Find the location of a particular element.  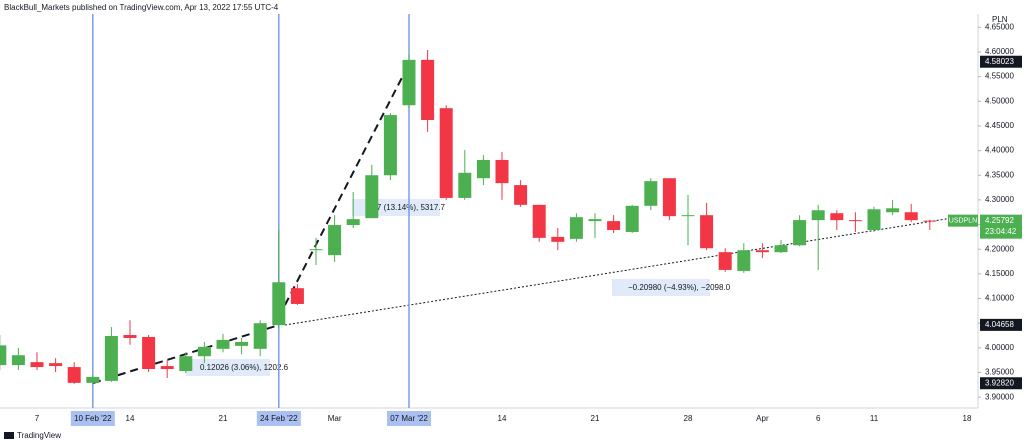

x-tick-label: 10 Feb '22 is located at coordinates (93, 418).